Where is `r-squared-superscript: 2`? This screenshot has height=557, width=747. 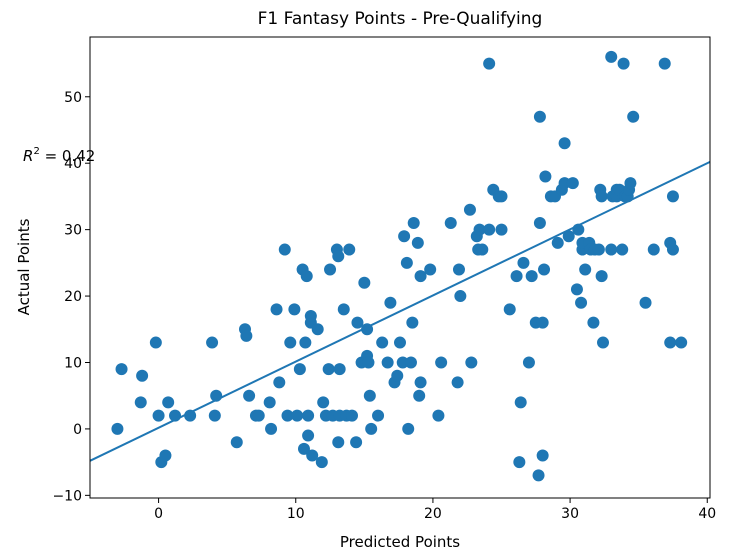
r-squared-superscript: 2 is located at coordinates (36, 151).